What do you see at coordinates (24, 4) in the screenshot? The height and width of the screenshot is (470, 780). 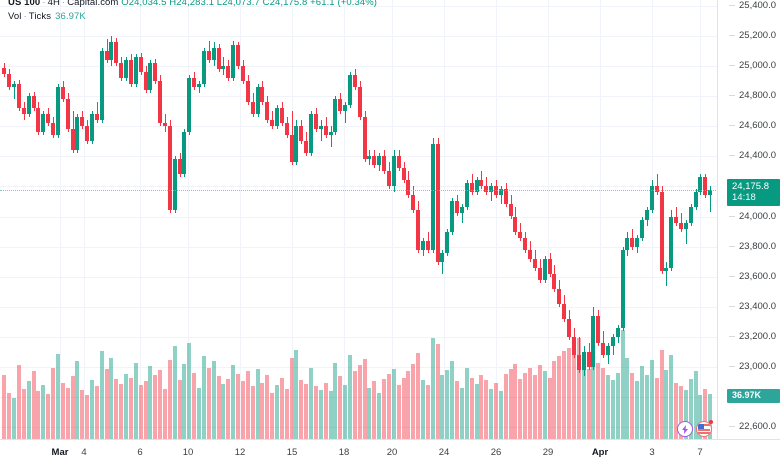 I see `symbol-label: US 100` at bounding box center [24, 4].